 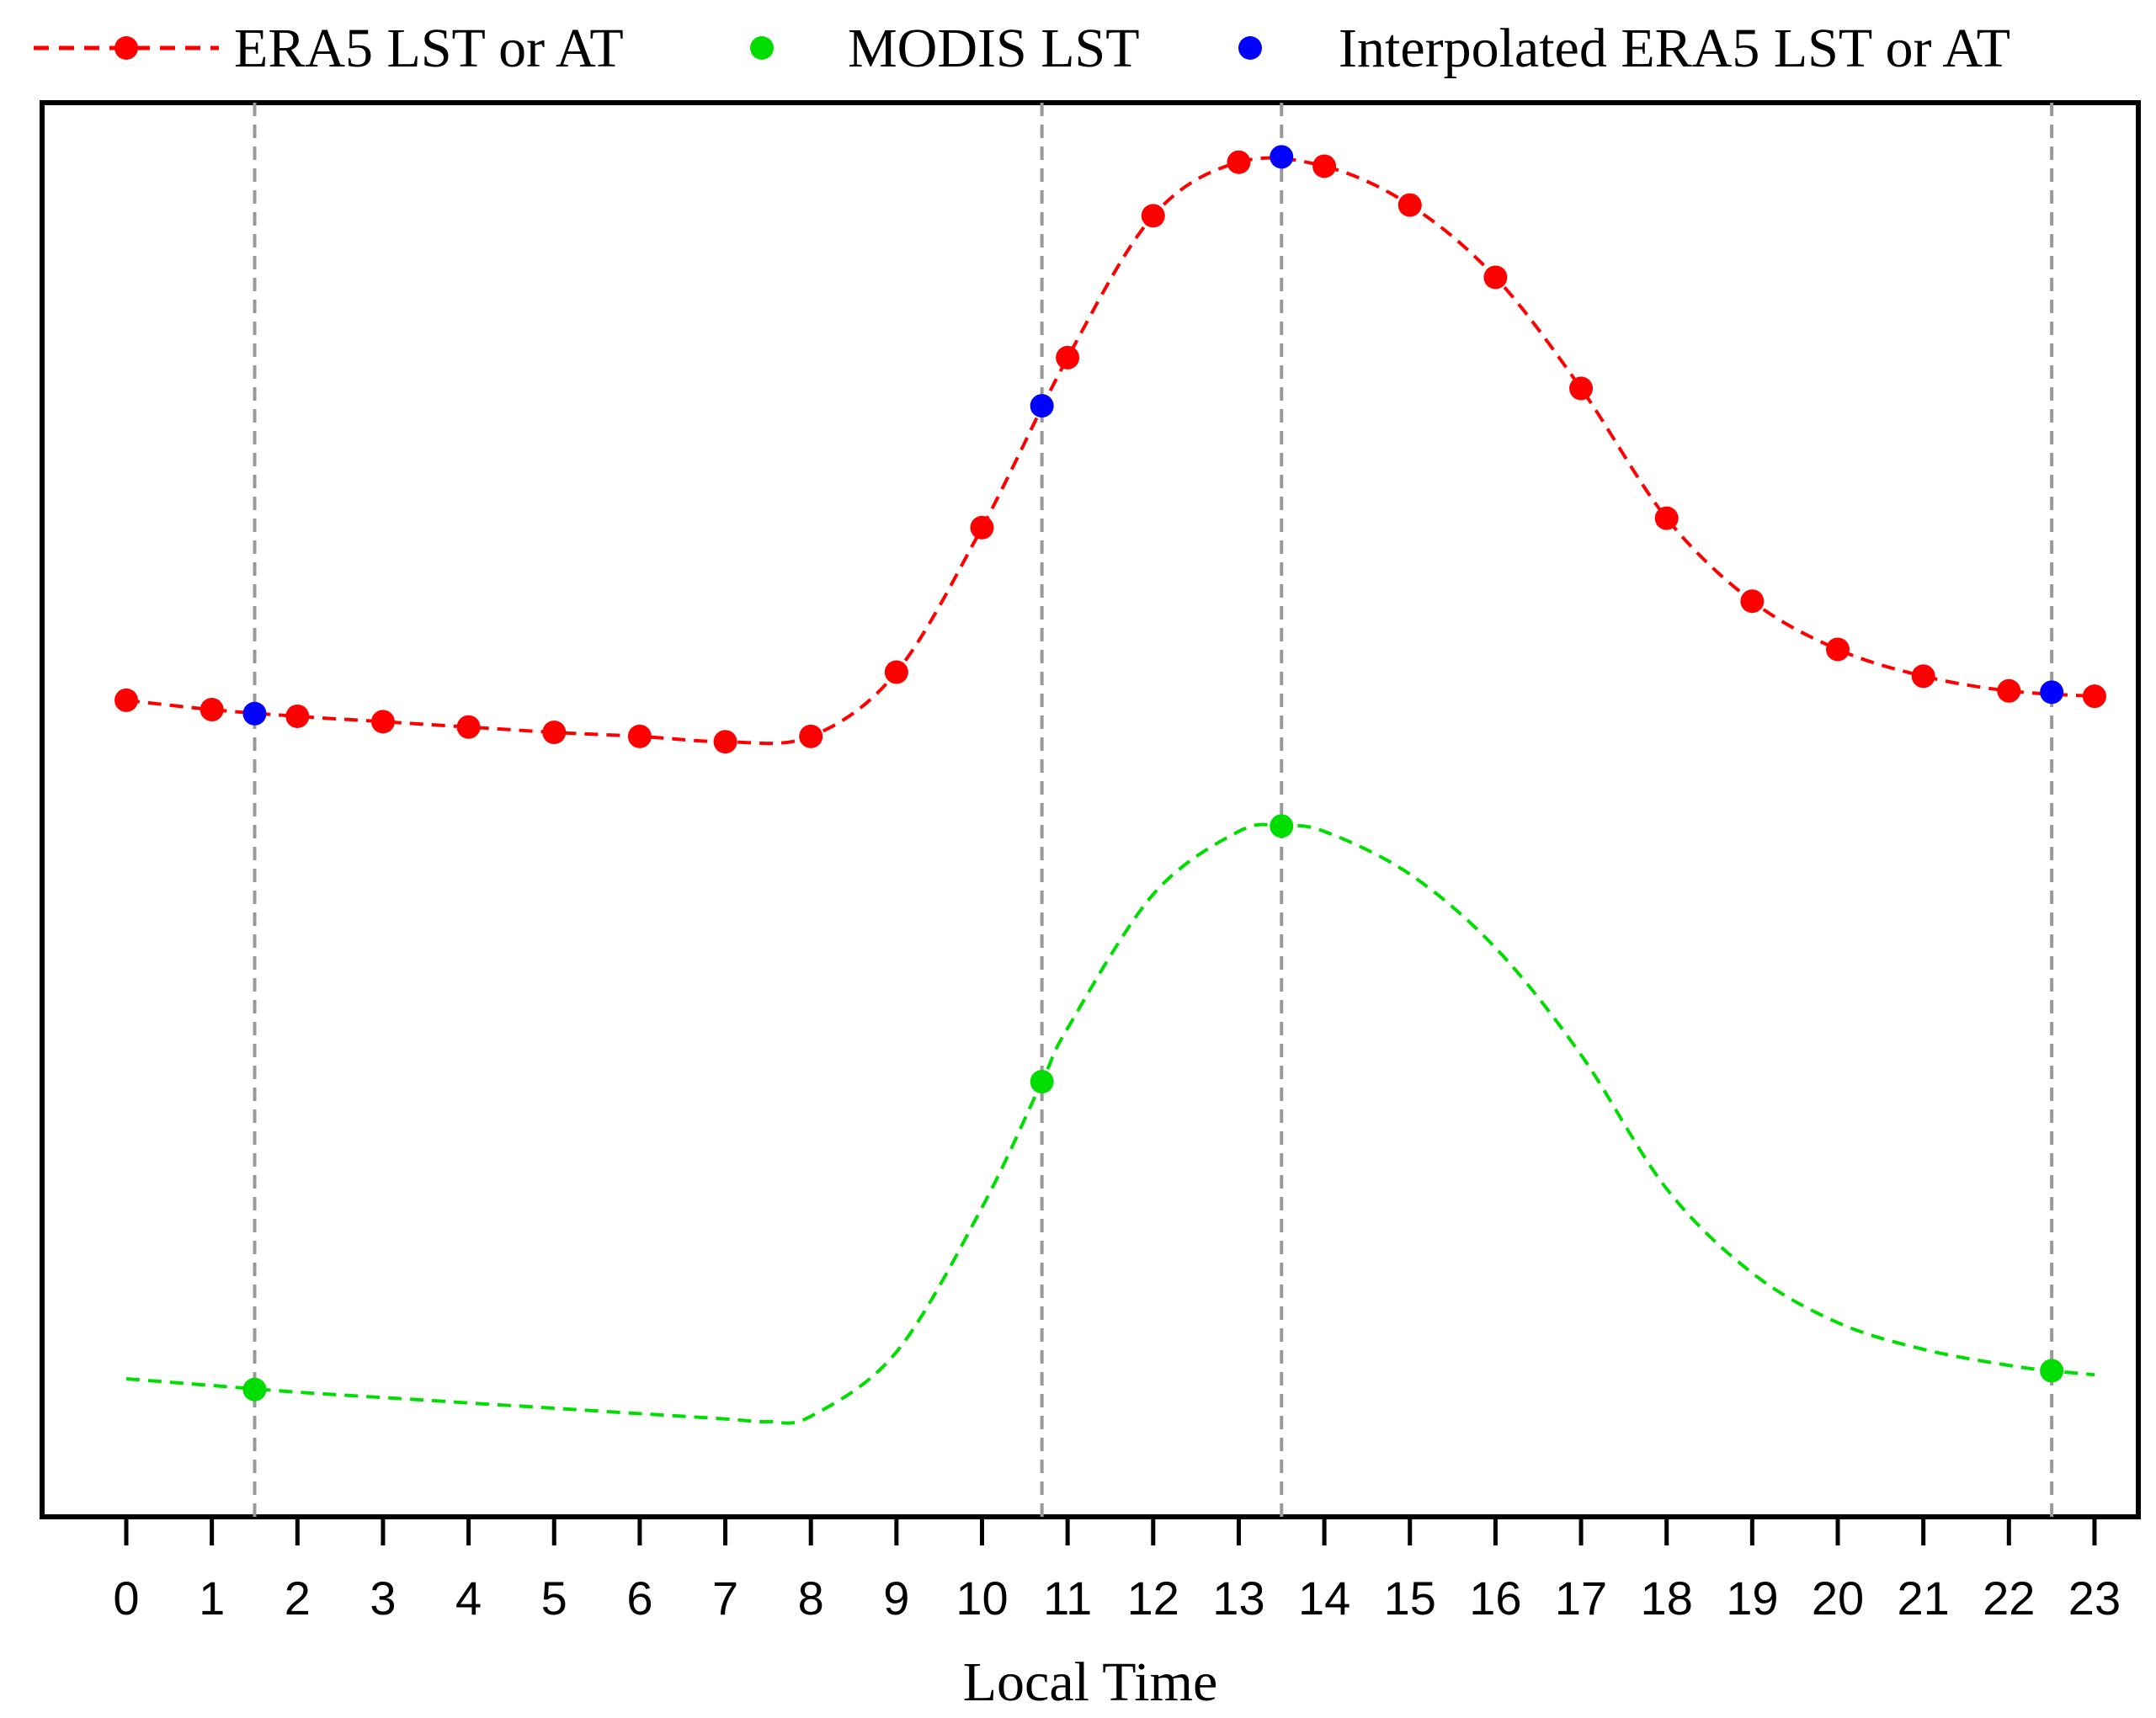 I want to click on x-tick-label: 5, so click(x=554, y=1599).